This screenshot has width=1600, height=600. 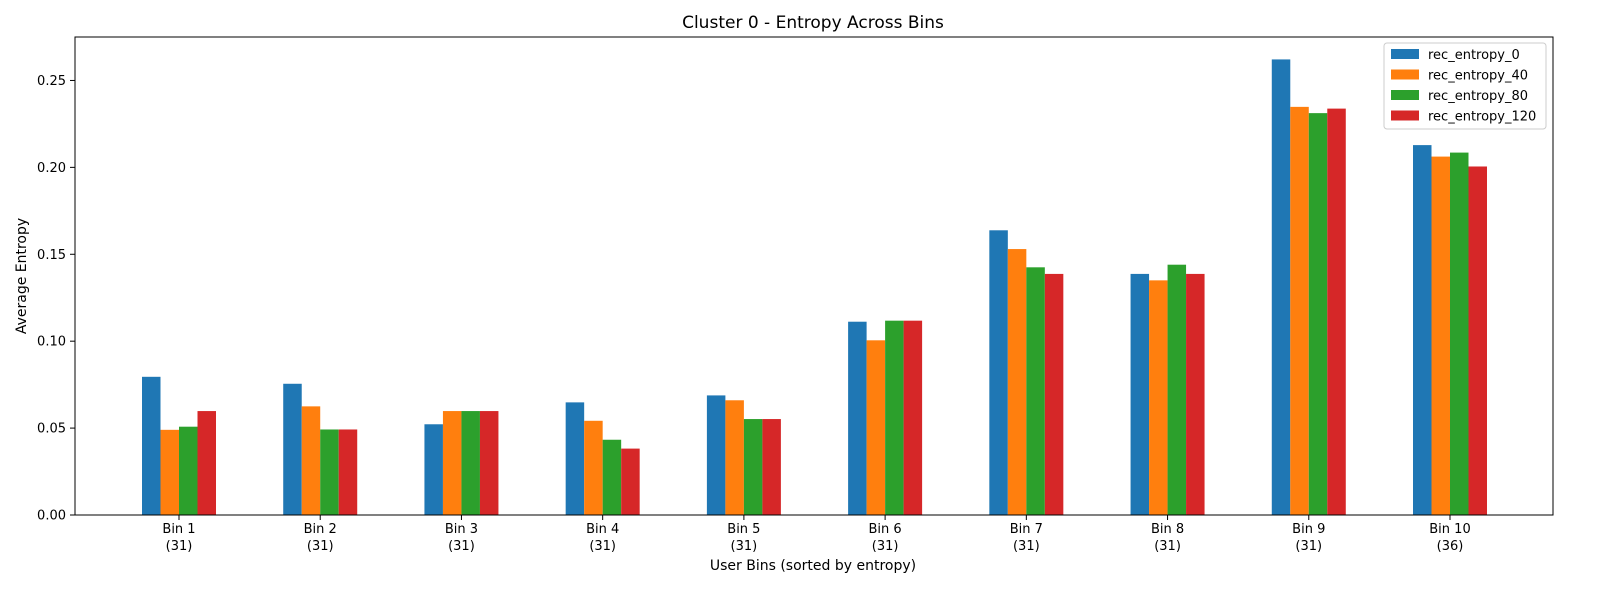 What do you see at coordinates (56, 299) in the screenshot?
I see `y-axis: 0.00 0.05 0.10 0.15 0.20 0.25` at bounding box center [56, 299].